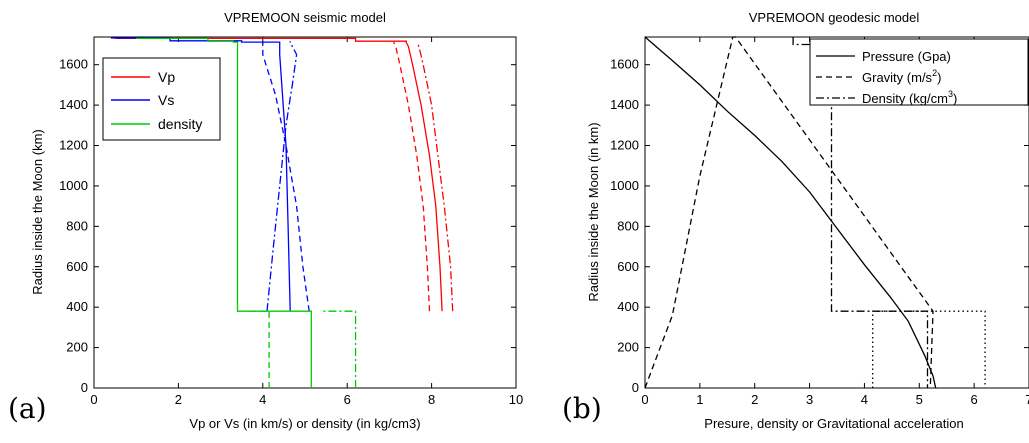  I want to click on chart-a-ytick-label-8: 1600, so click(73, 64).